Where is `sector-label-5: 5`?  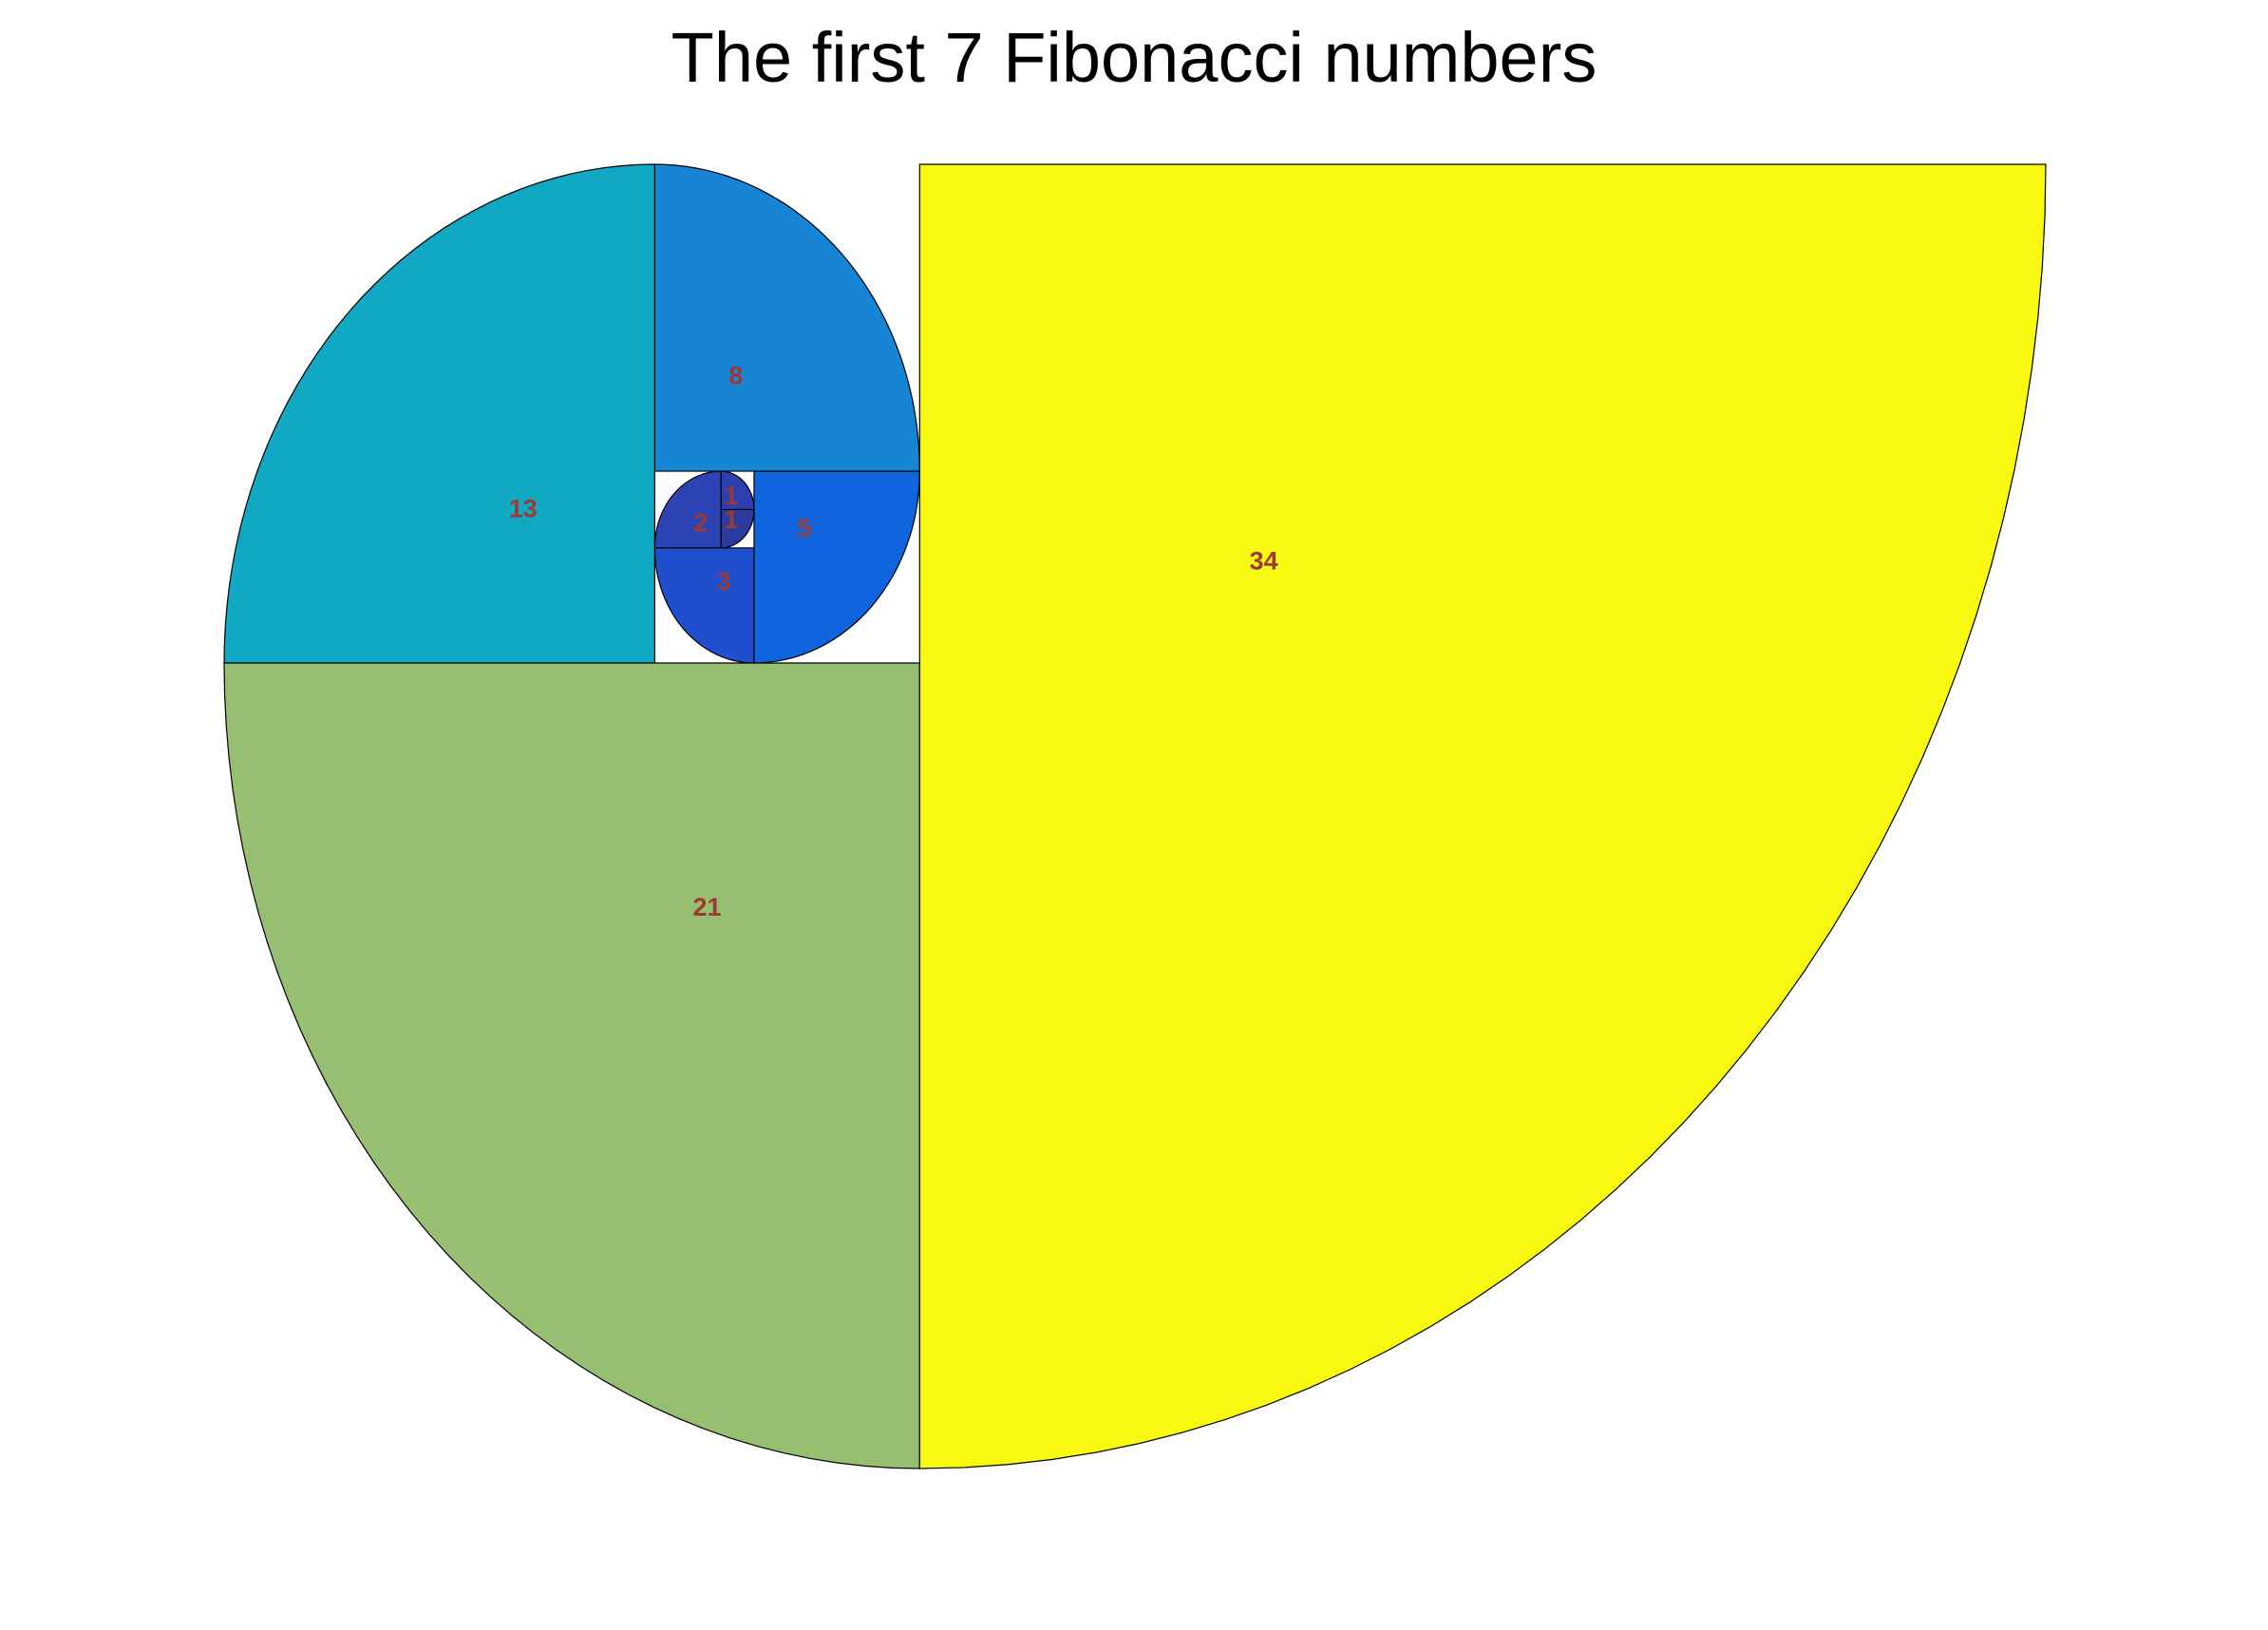 sector-label-5: 5 is located at coordinates (805, 528).